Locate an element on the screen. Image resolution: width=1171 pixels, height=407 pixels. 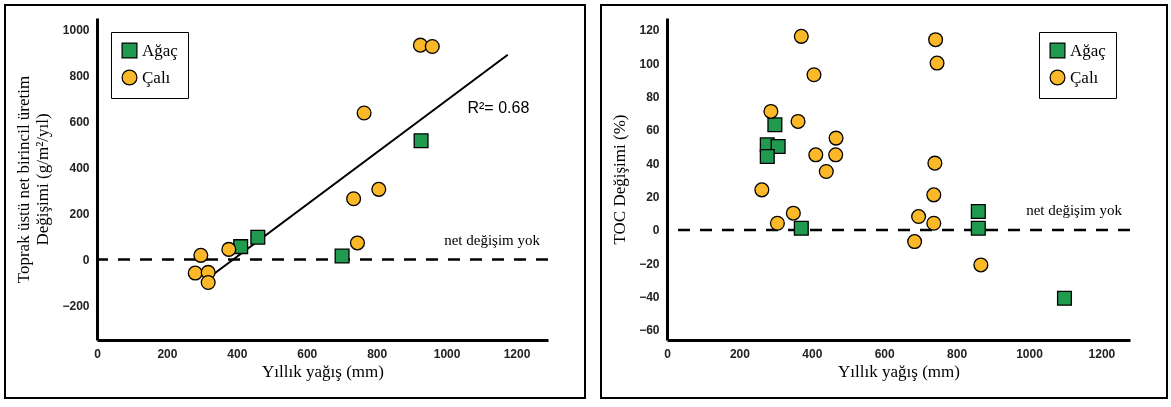
annotation: R²= 0.68 is located at coordinates (498, 108).